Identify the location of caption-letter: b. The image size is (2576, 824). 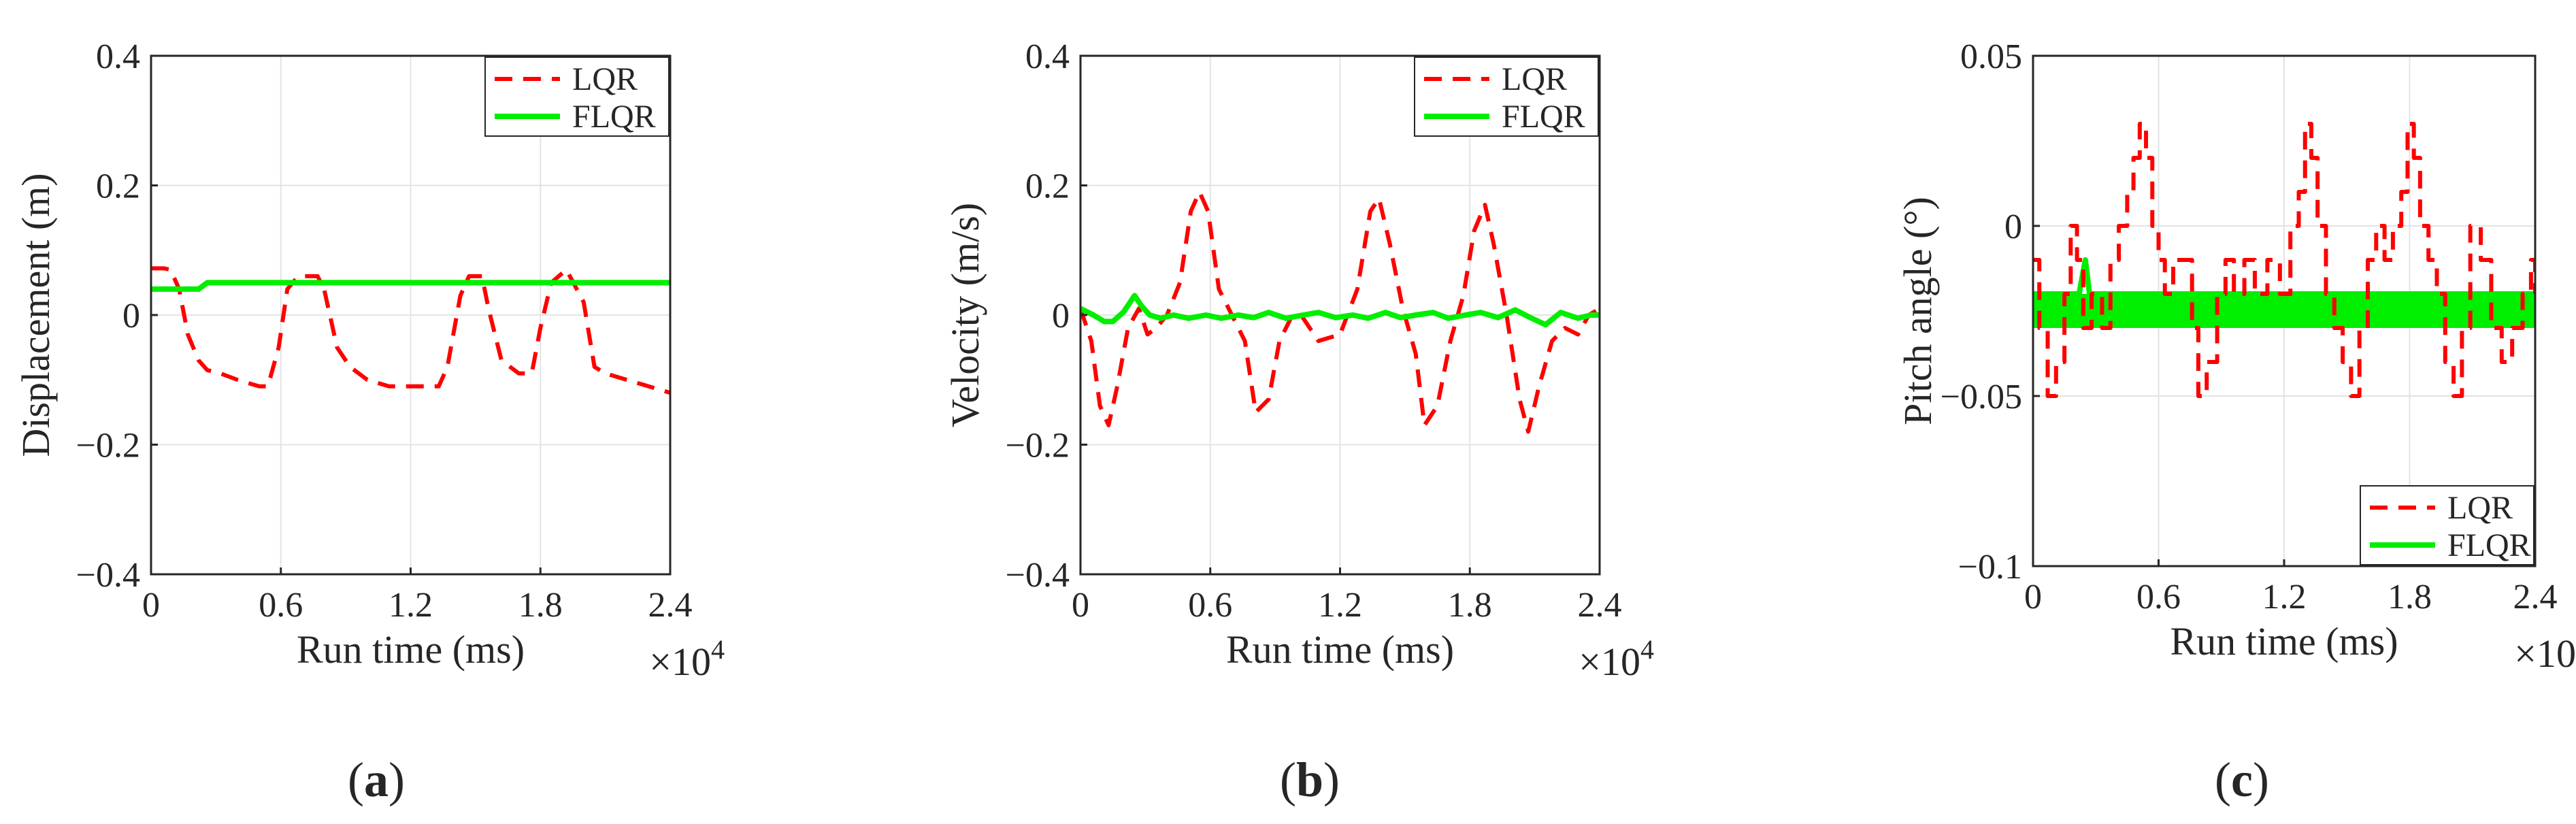
(1310, 780).